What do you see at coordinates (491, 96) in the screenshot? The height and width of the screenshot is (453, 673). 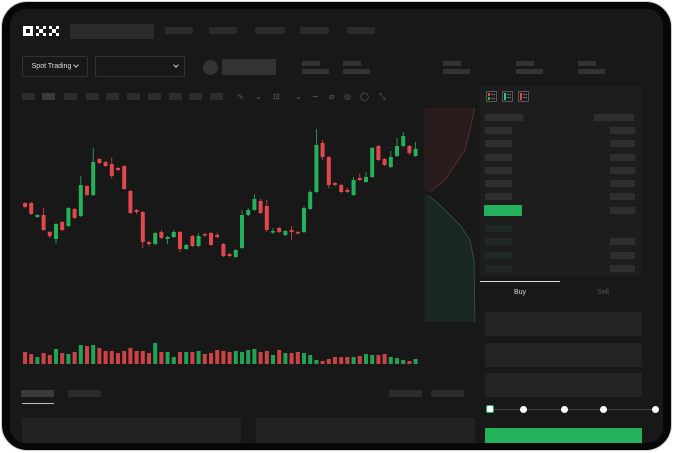 I see `orderbook-both-icon` at bounding box center [491, 96].